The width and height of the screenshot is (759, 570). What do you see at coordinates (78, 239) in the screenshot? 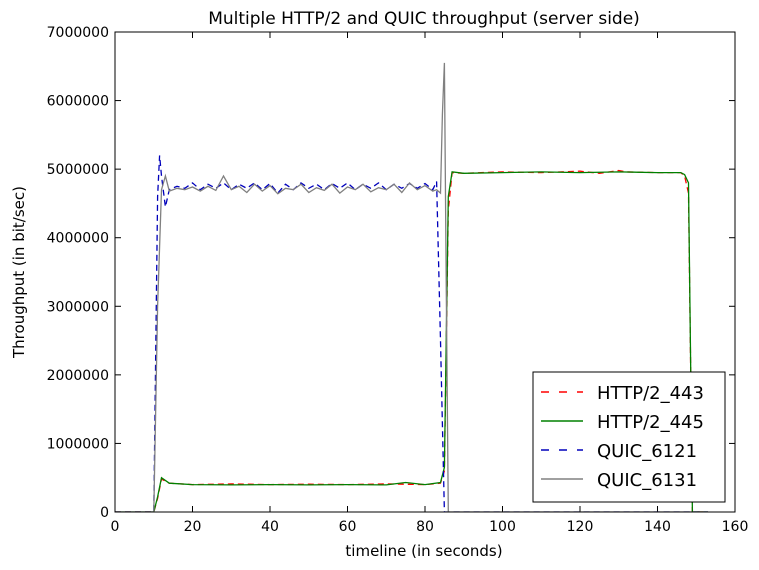
I see `y-tick-label: 4000000` at bounding box center [78, 239].